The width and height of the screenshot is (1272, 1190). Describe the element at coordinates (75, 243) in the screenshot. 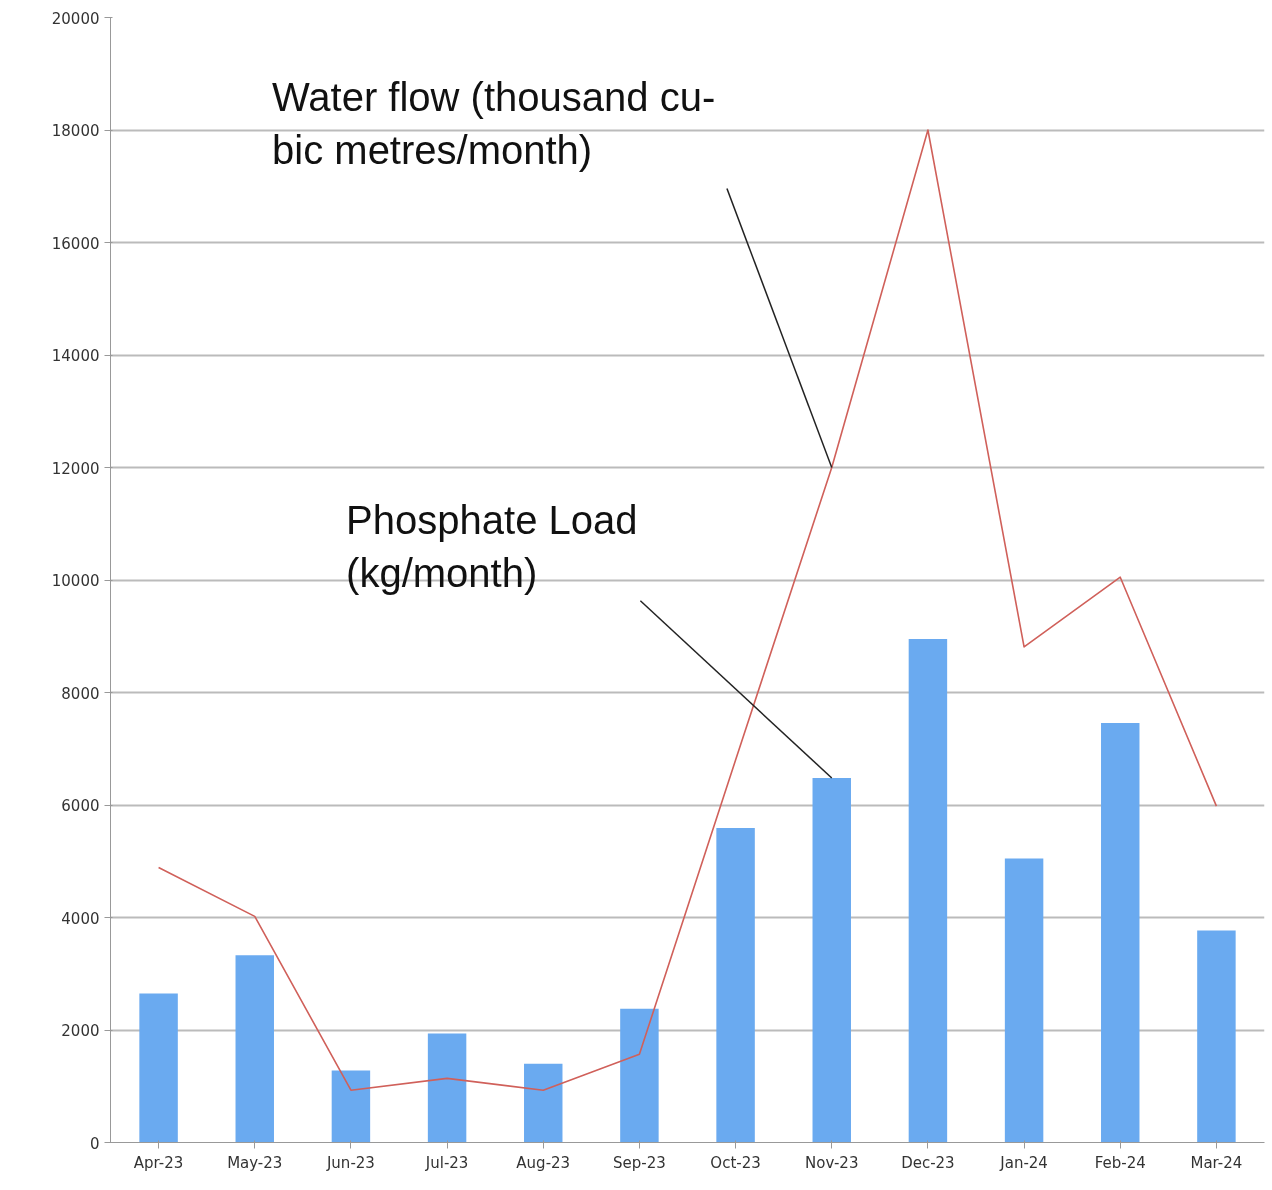

I see `y-tick-label: 16000` at that location.